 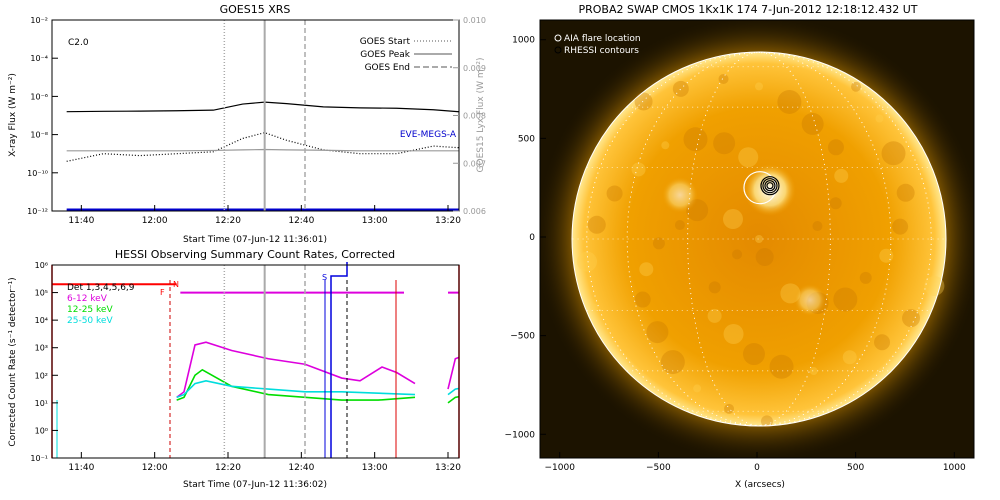 What do you see at coordinates (658, 468) in the screenshot?
I see `swap-x-tick-label: −500` at bounding box center [658, 468].